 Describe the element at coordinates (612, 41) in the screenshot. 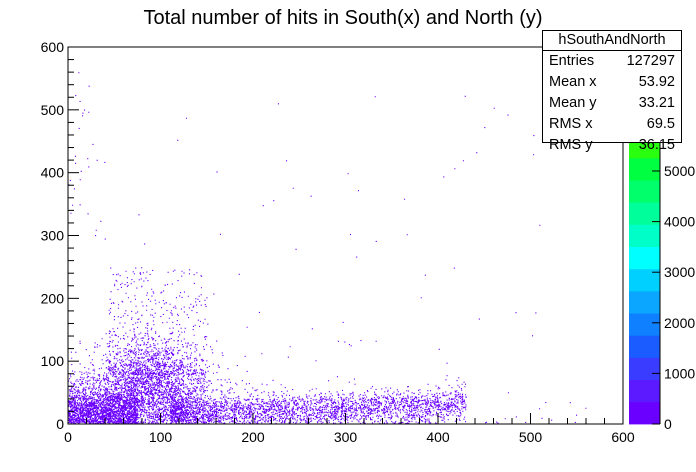

I see `stats-title: hSouthAndNorth` at that location.